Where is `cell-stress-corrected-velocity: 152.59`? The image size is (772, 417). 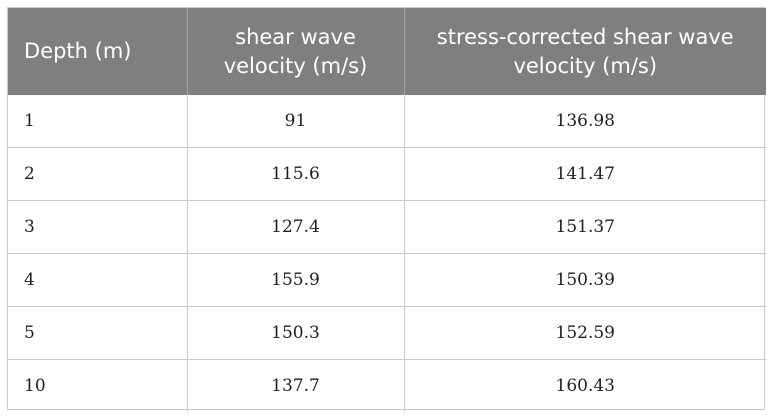 cell-stress-corrected-velocity: 152.59 is located at coordinates (585, 333).